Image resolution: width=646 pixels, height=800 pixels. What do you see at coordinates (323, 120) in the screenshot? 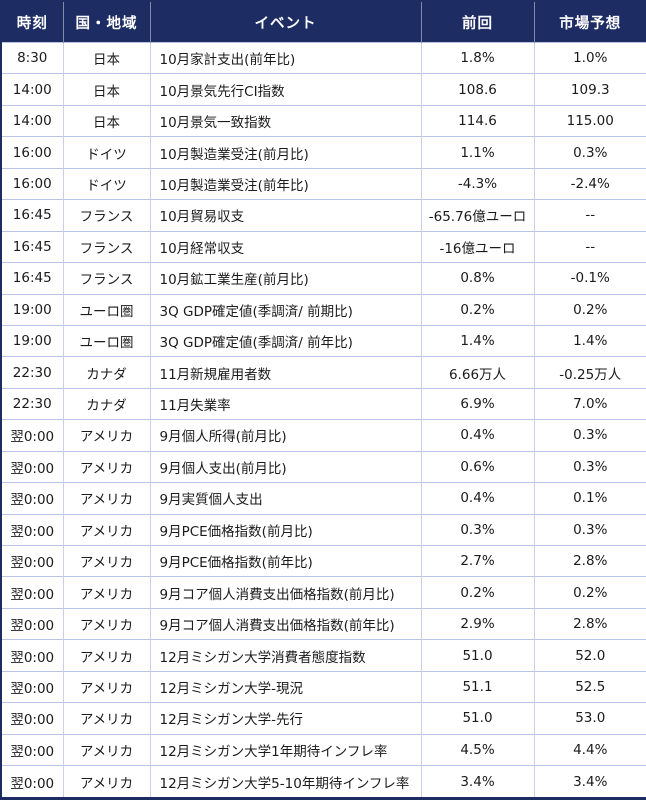
I see `table-row: 14:00 日本 10月景気一致指数 114.6 115.00` at bounding box center [323, 120].